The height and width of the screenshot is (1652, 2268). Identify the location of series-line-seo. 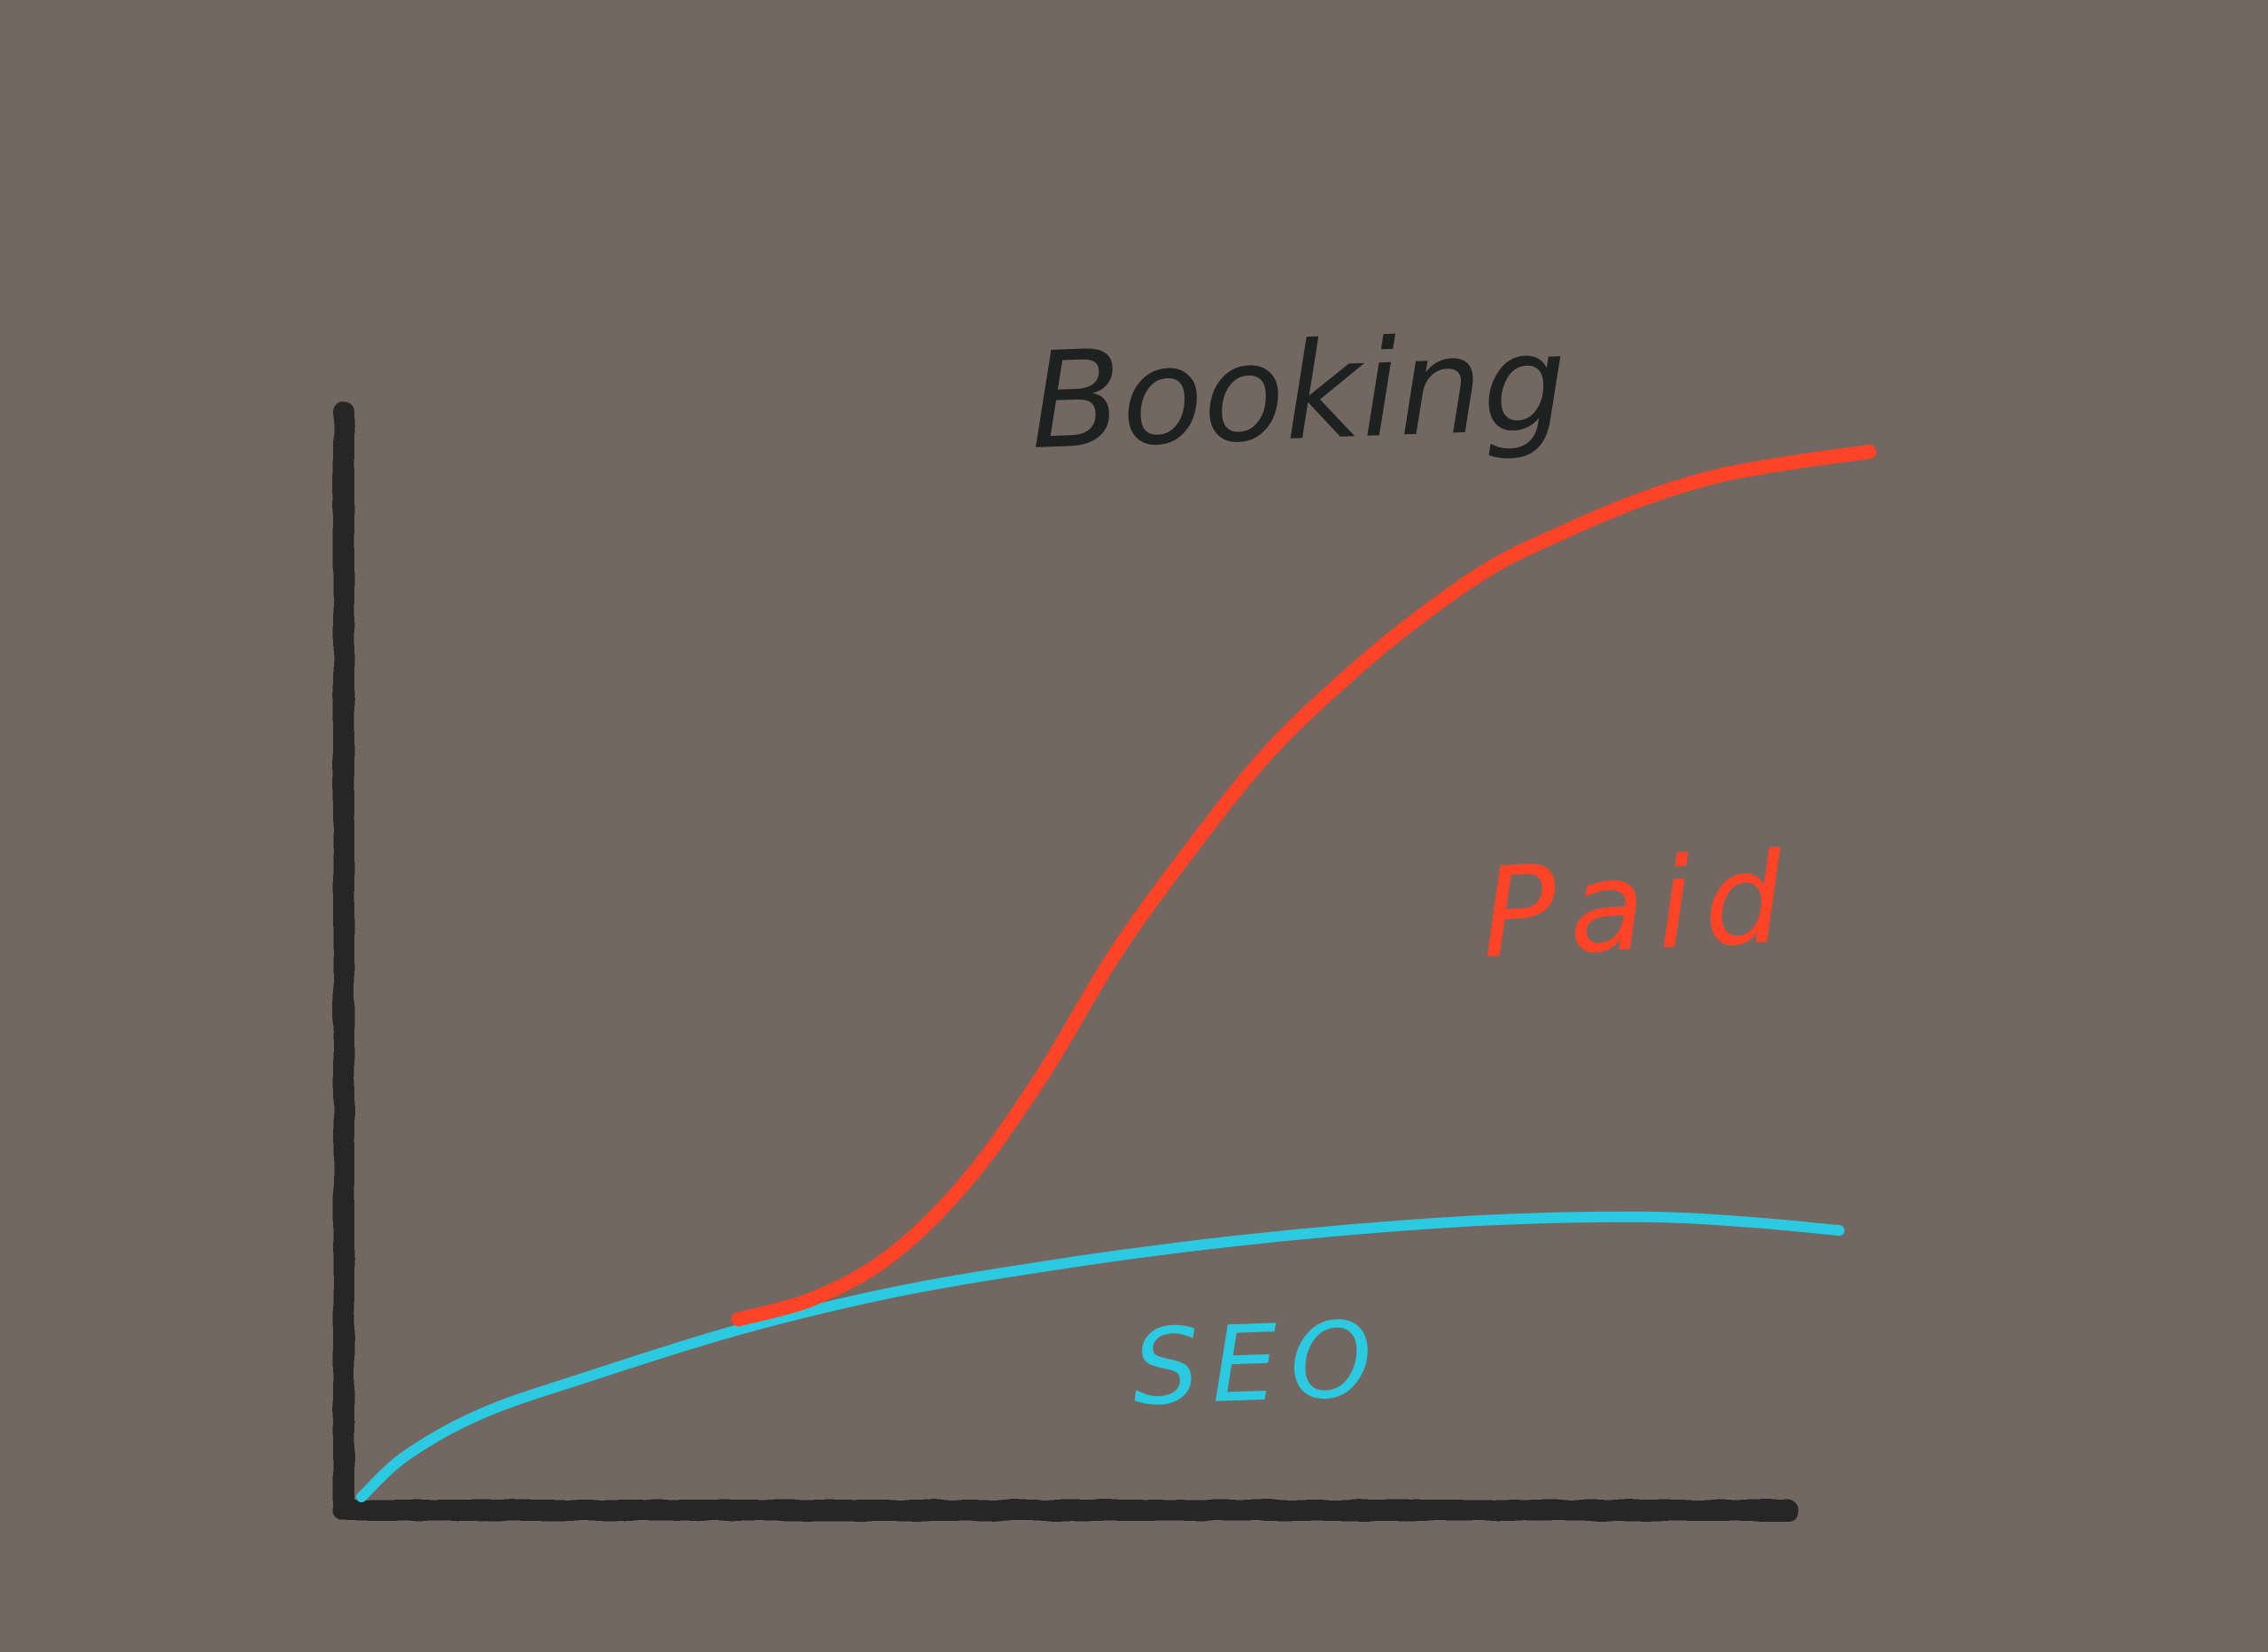
(1100, 1356).